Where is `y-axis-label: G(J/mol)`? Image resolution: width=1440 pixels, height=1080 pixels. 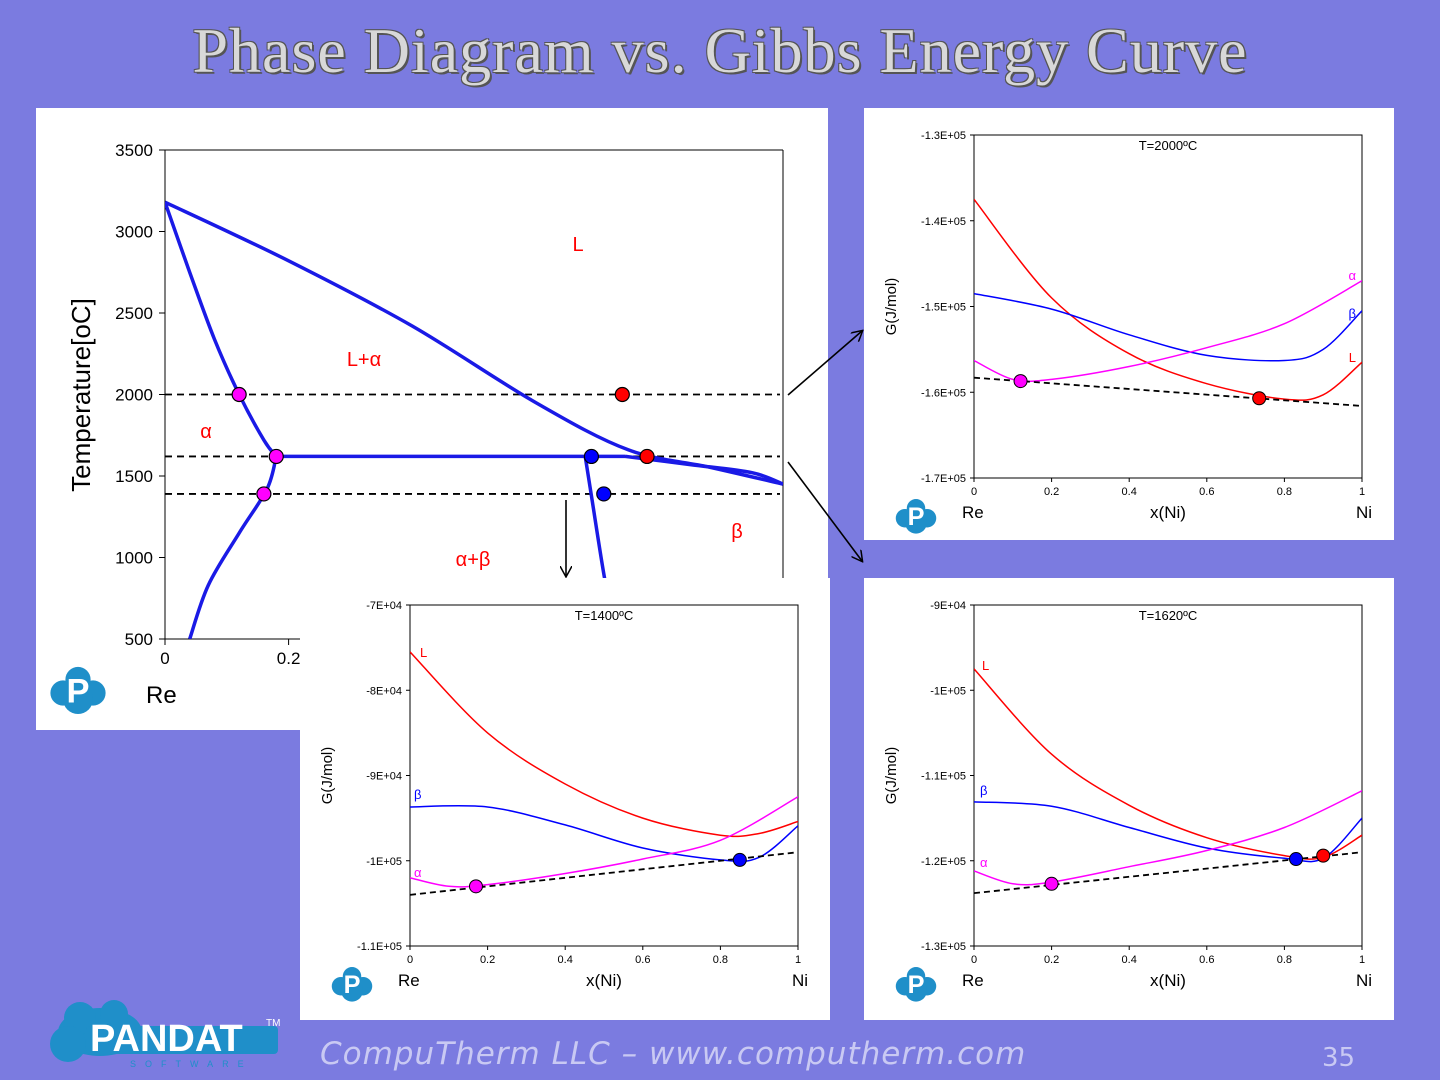
y-axis-label: G(J/mol) is located at coordinates (891, 776).